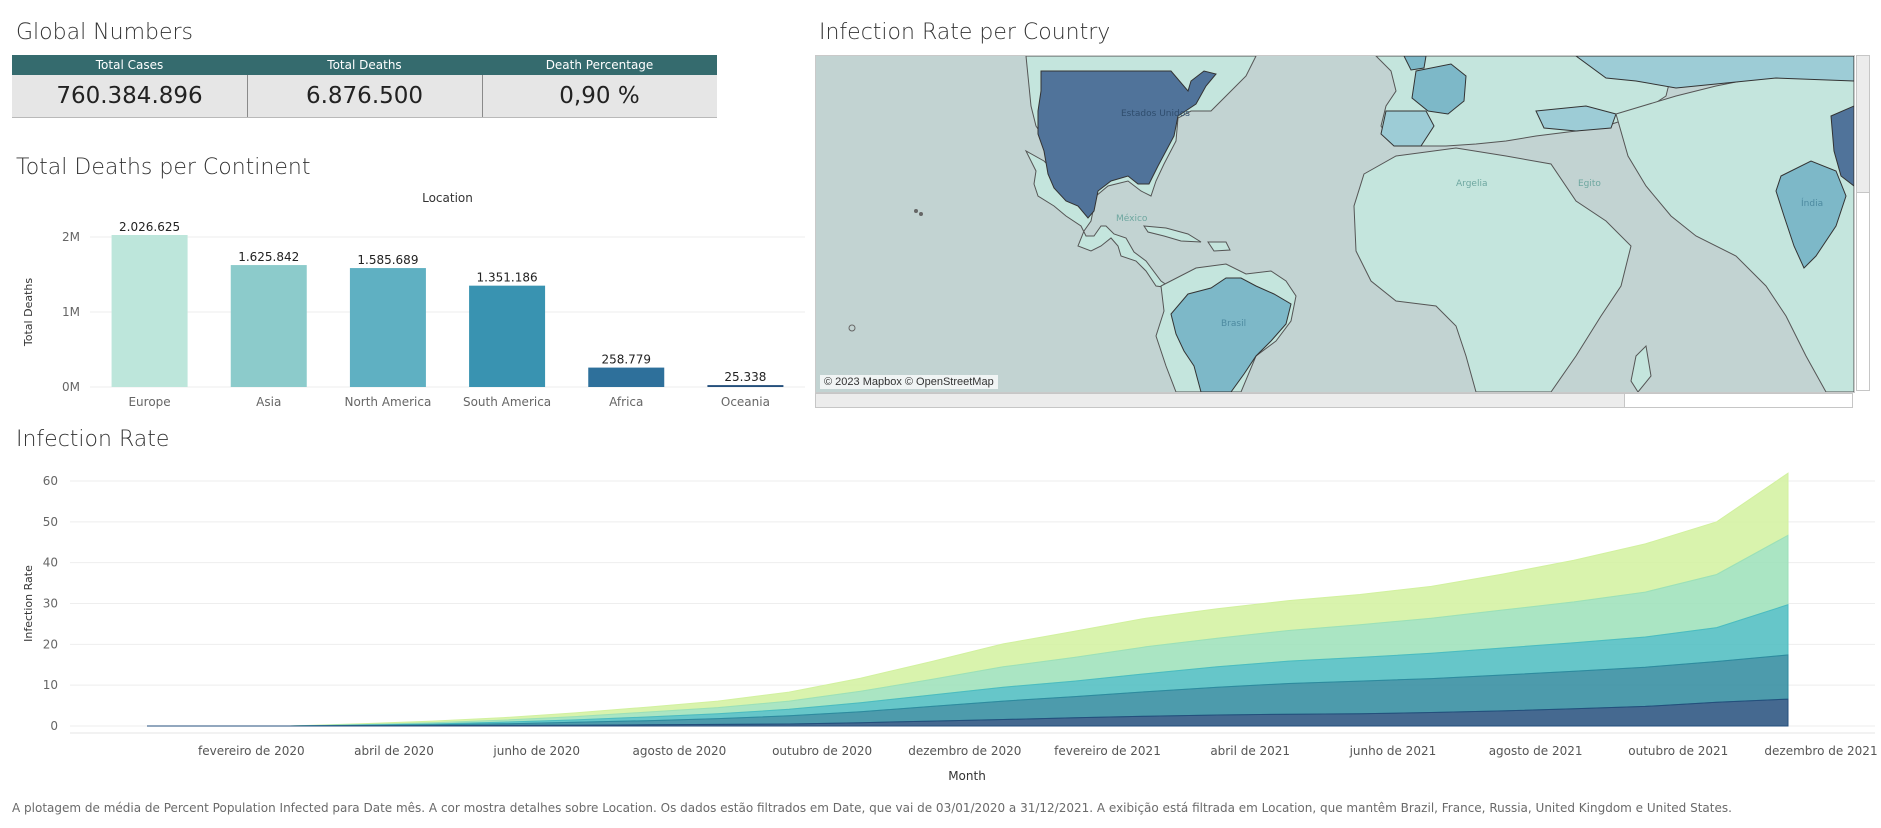 This screenshot has height=828, width=1881. I want to click on area-chart-x-tick-label: junho de 2020, so click(536, 751).